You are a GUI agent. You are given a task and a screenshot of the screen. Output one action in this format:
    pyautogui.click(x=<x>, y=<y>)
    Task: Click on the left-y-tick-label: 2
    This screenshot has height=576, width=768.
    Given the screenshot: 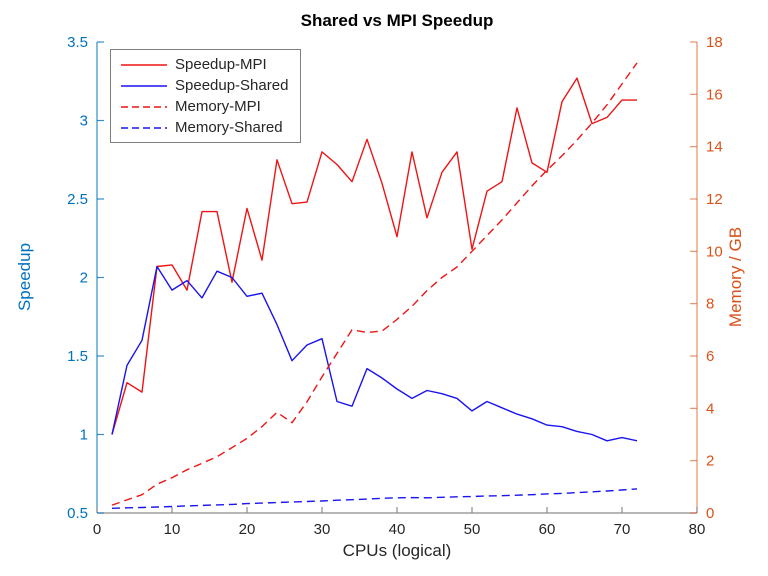 What is the action you would take?
    pyautogui.click(x=84, y=278)
    